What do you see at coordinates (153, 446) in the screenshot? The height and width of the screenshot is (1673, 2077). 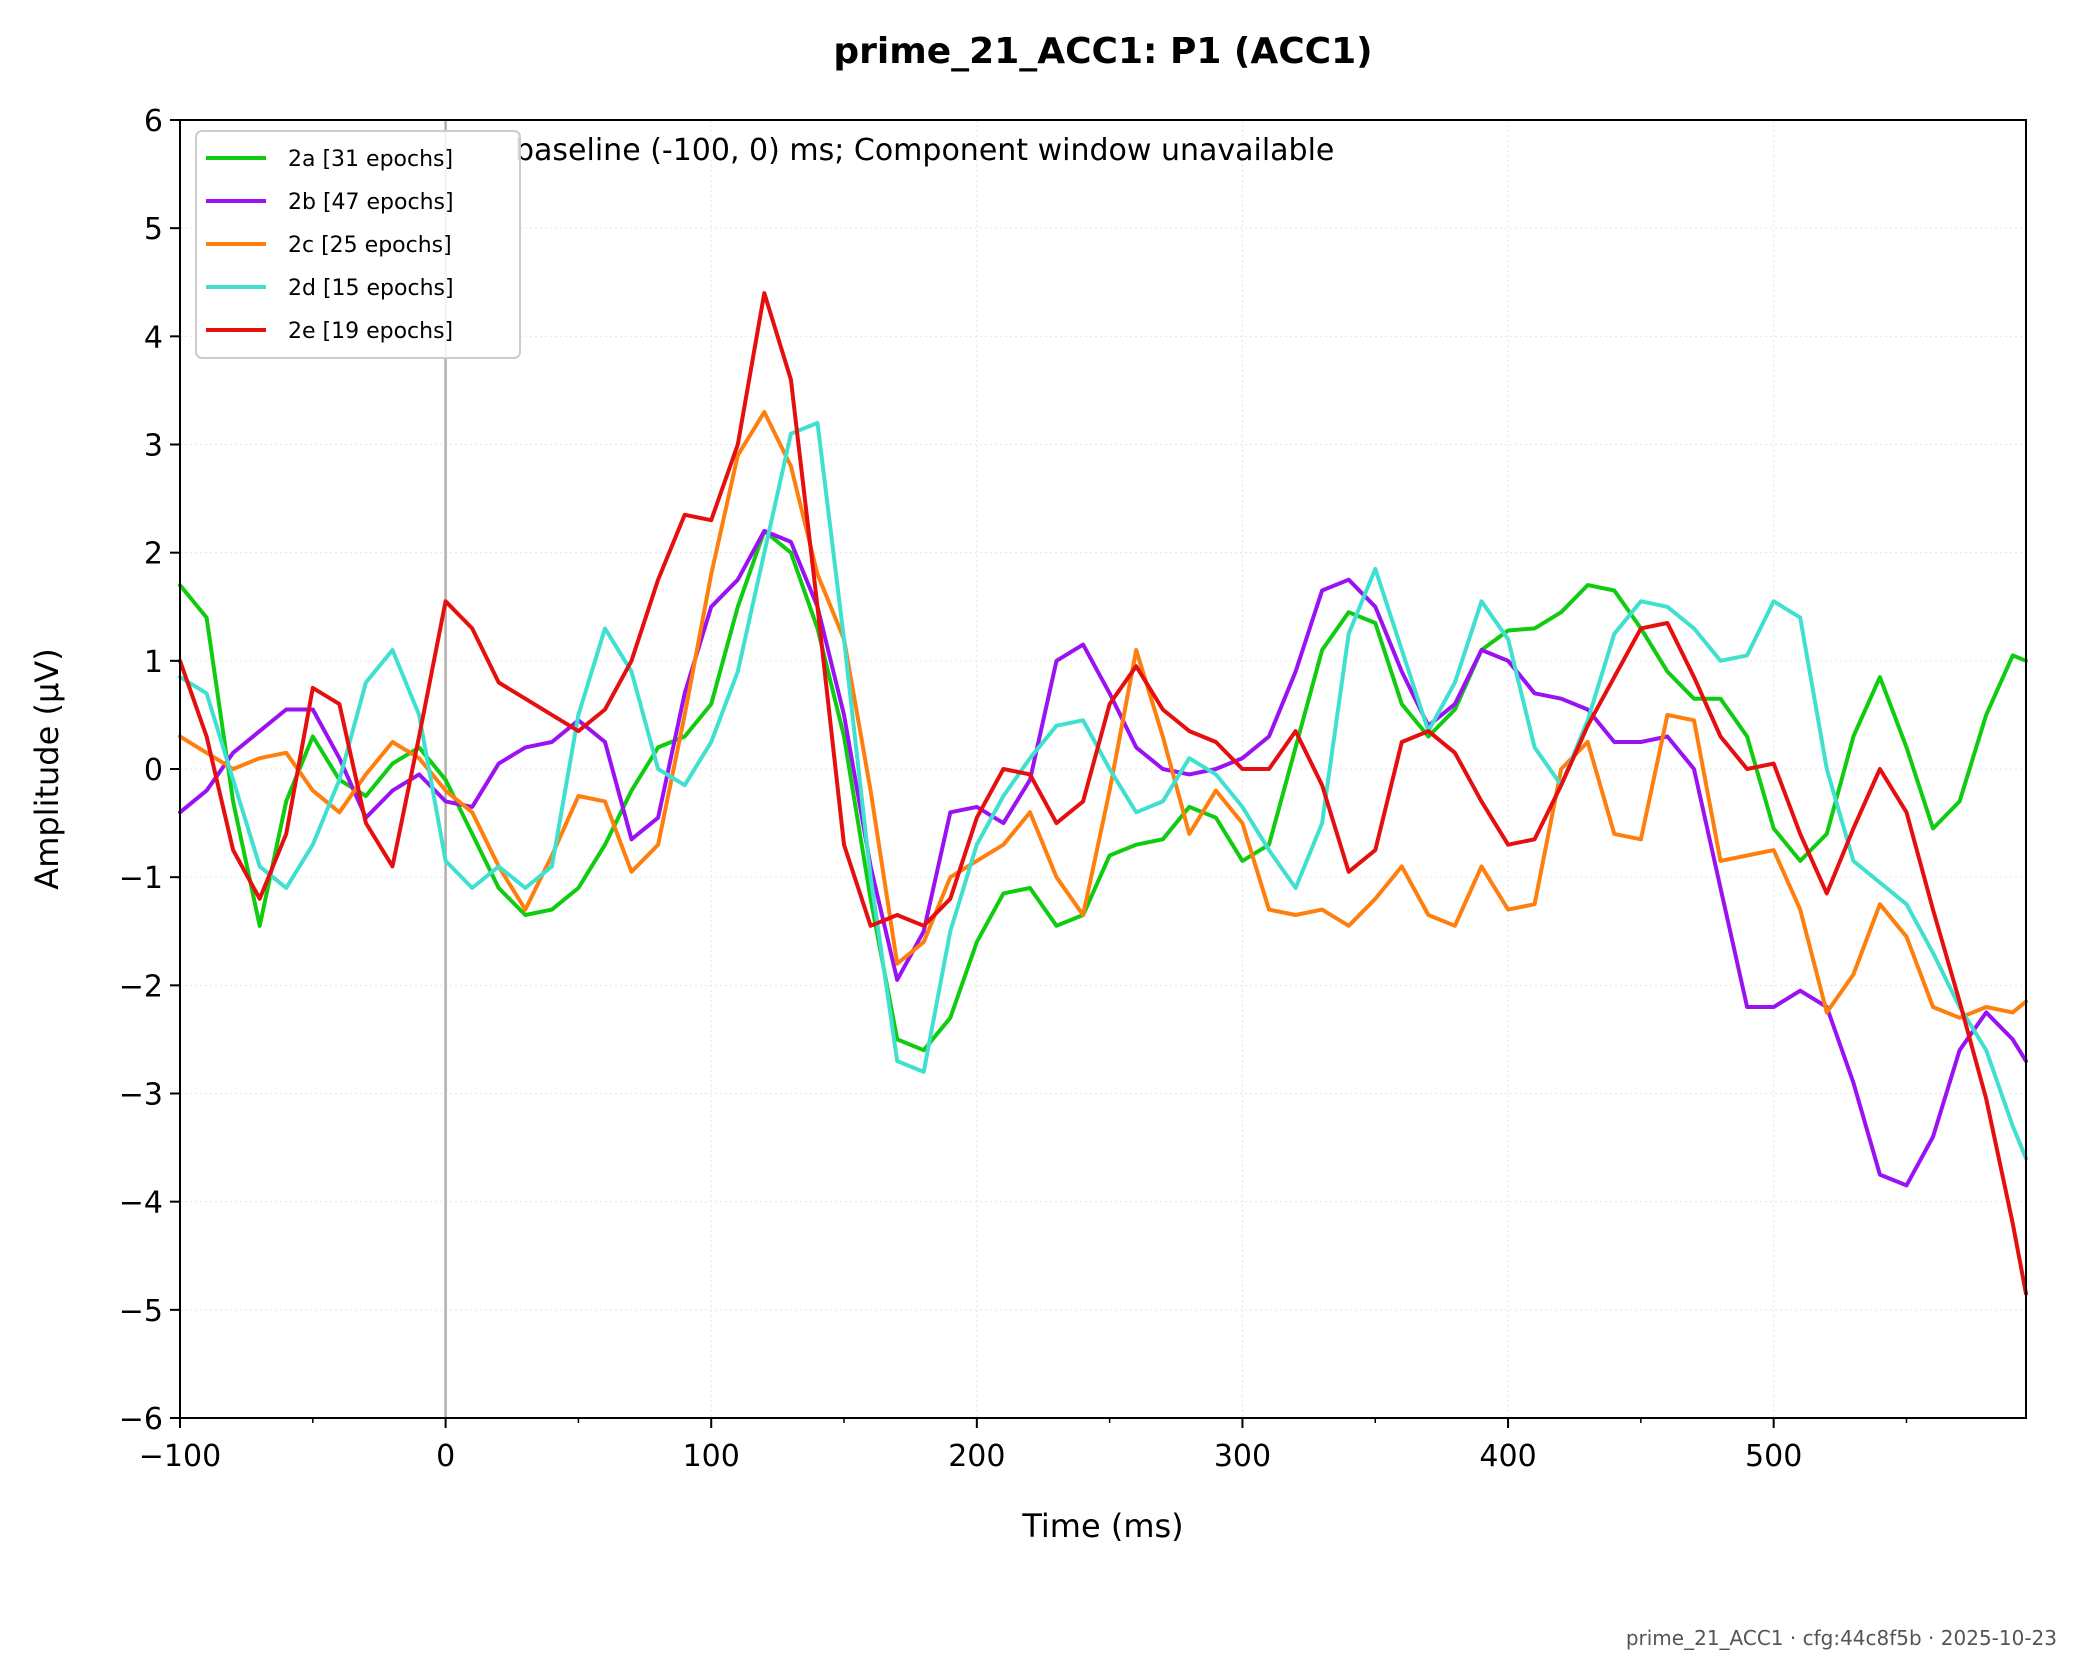 I see `y-tick-label: 3` at bounding box center [153, 446].